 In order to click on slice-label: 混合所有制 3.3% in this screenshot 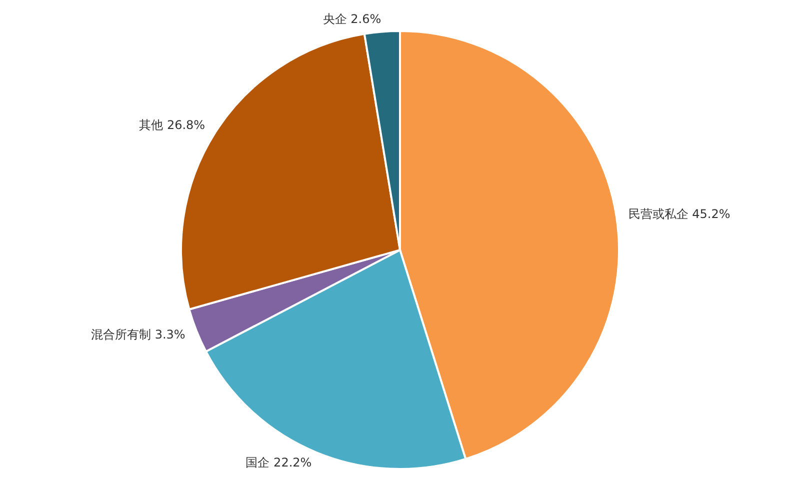, I will do `click(138, 334)`.